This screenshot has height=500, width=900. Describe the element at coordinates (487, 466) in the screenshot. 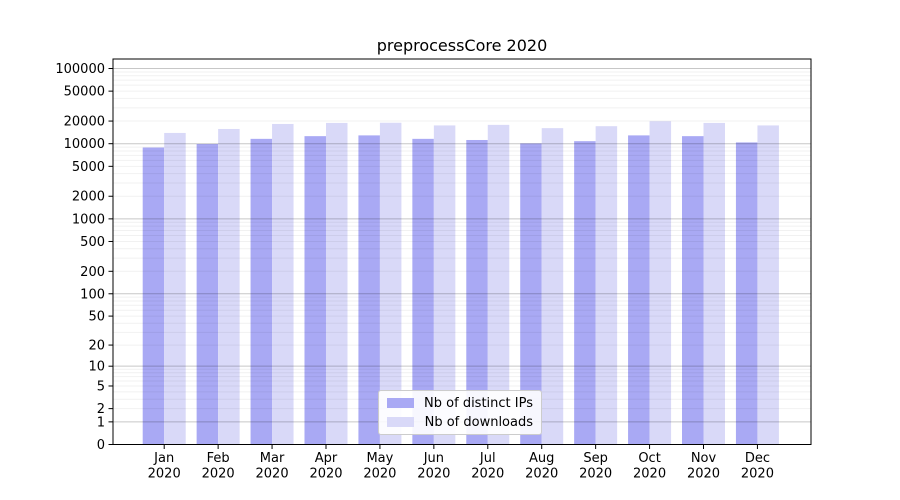

I see `x-tick-label: Jul 2020` at that location.